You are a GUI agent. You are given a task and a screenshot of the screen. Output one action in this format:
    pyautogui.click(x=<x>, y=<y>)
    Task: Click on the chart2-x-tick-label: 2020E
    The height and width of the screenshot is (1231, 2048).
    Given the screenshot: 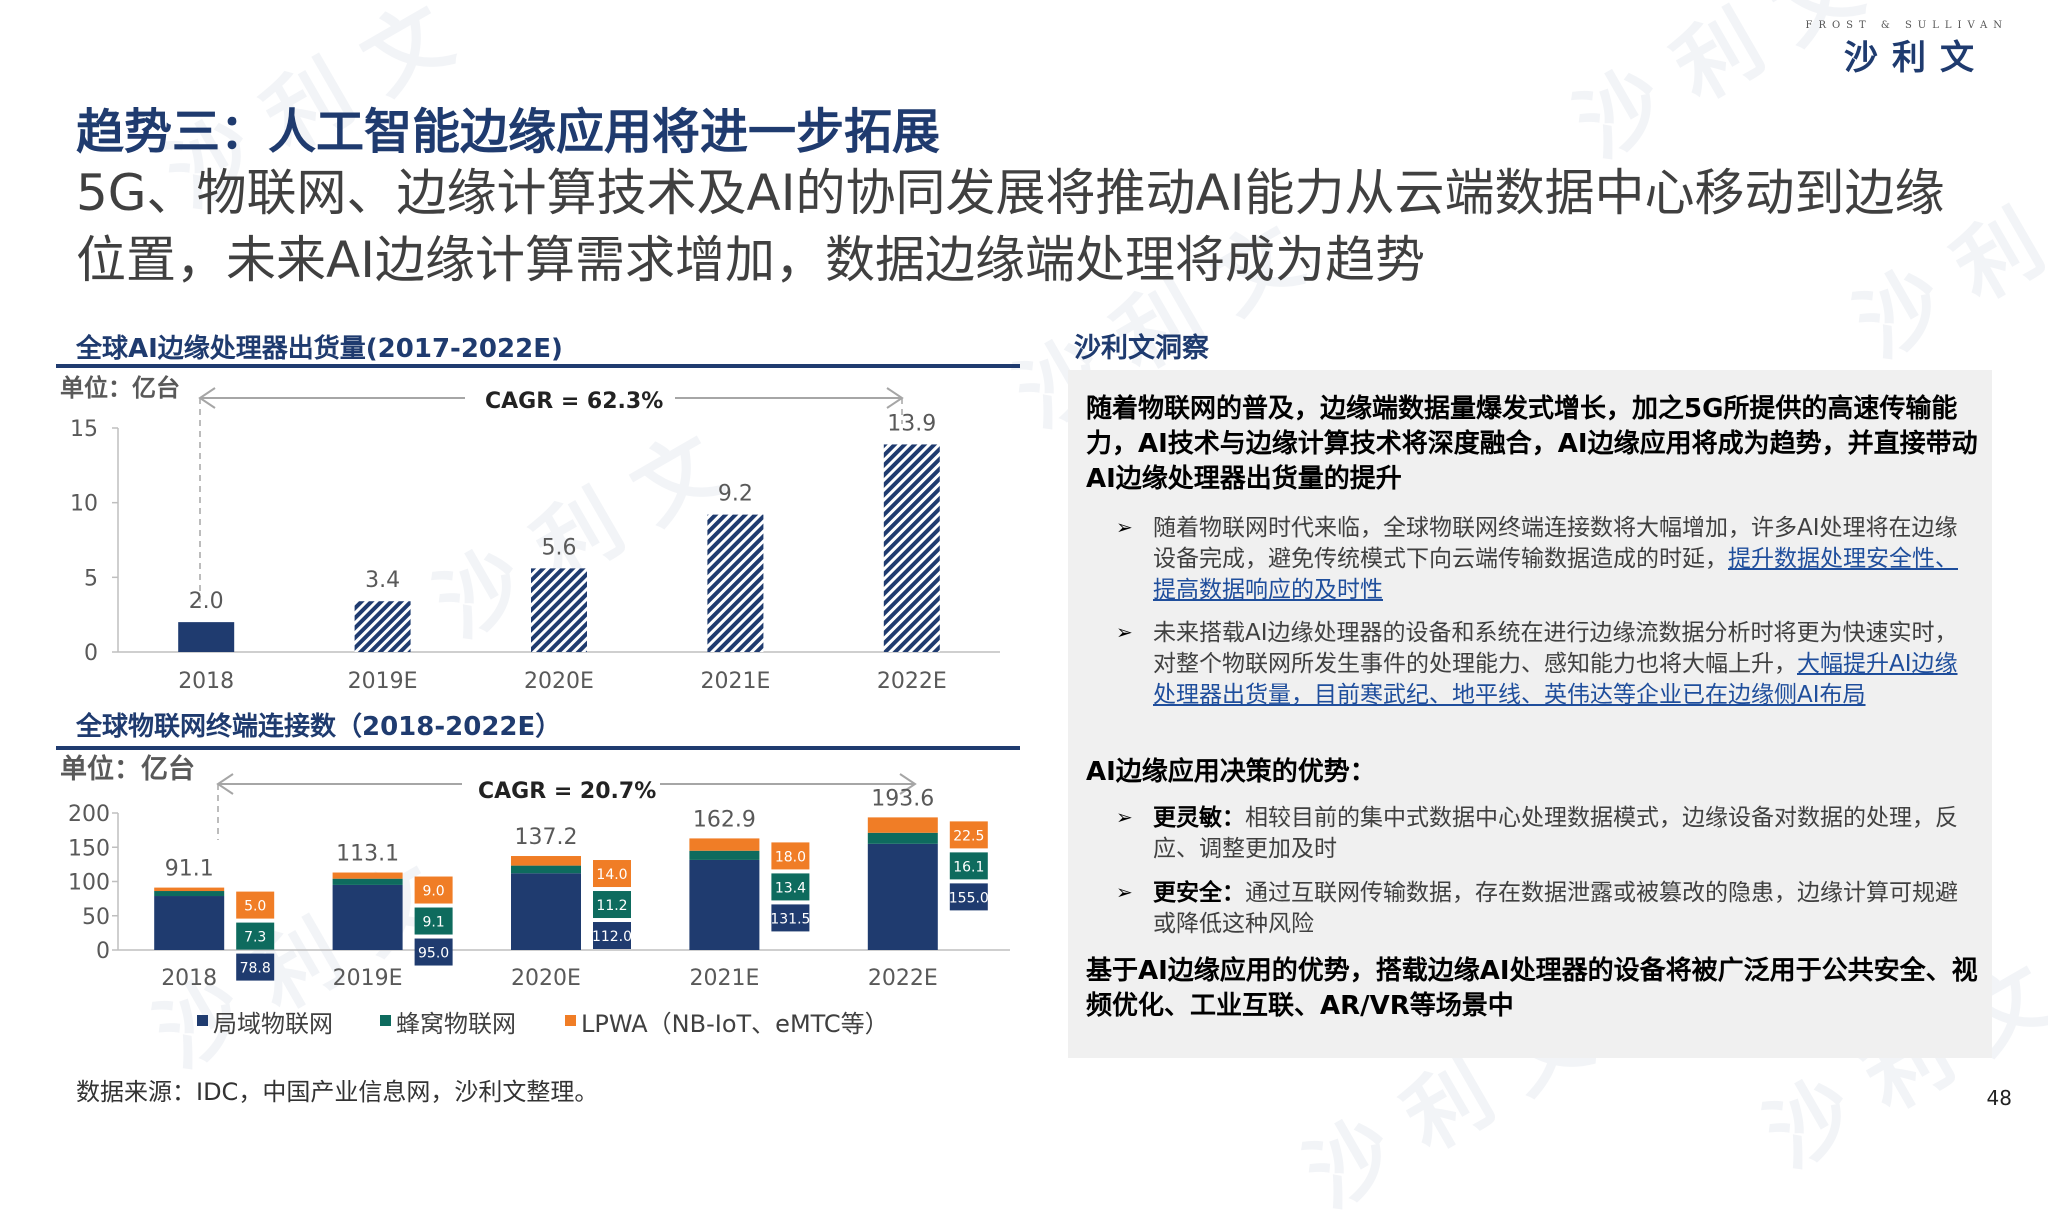 What is the action you would take?
    pyautogui.click(x=546, y=978)
    